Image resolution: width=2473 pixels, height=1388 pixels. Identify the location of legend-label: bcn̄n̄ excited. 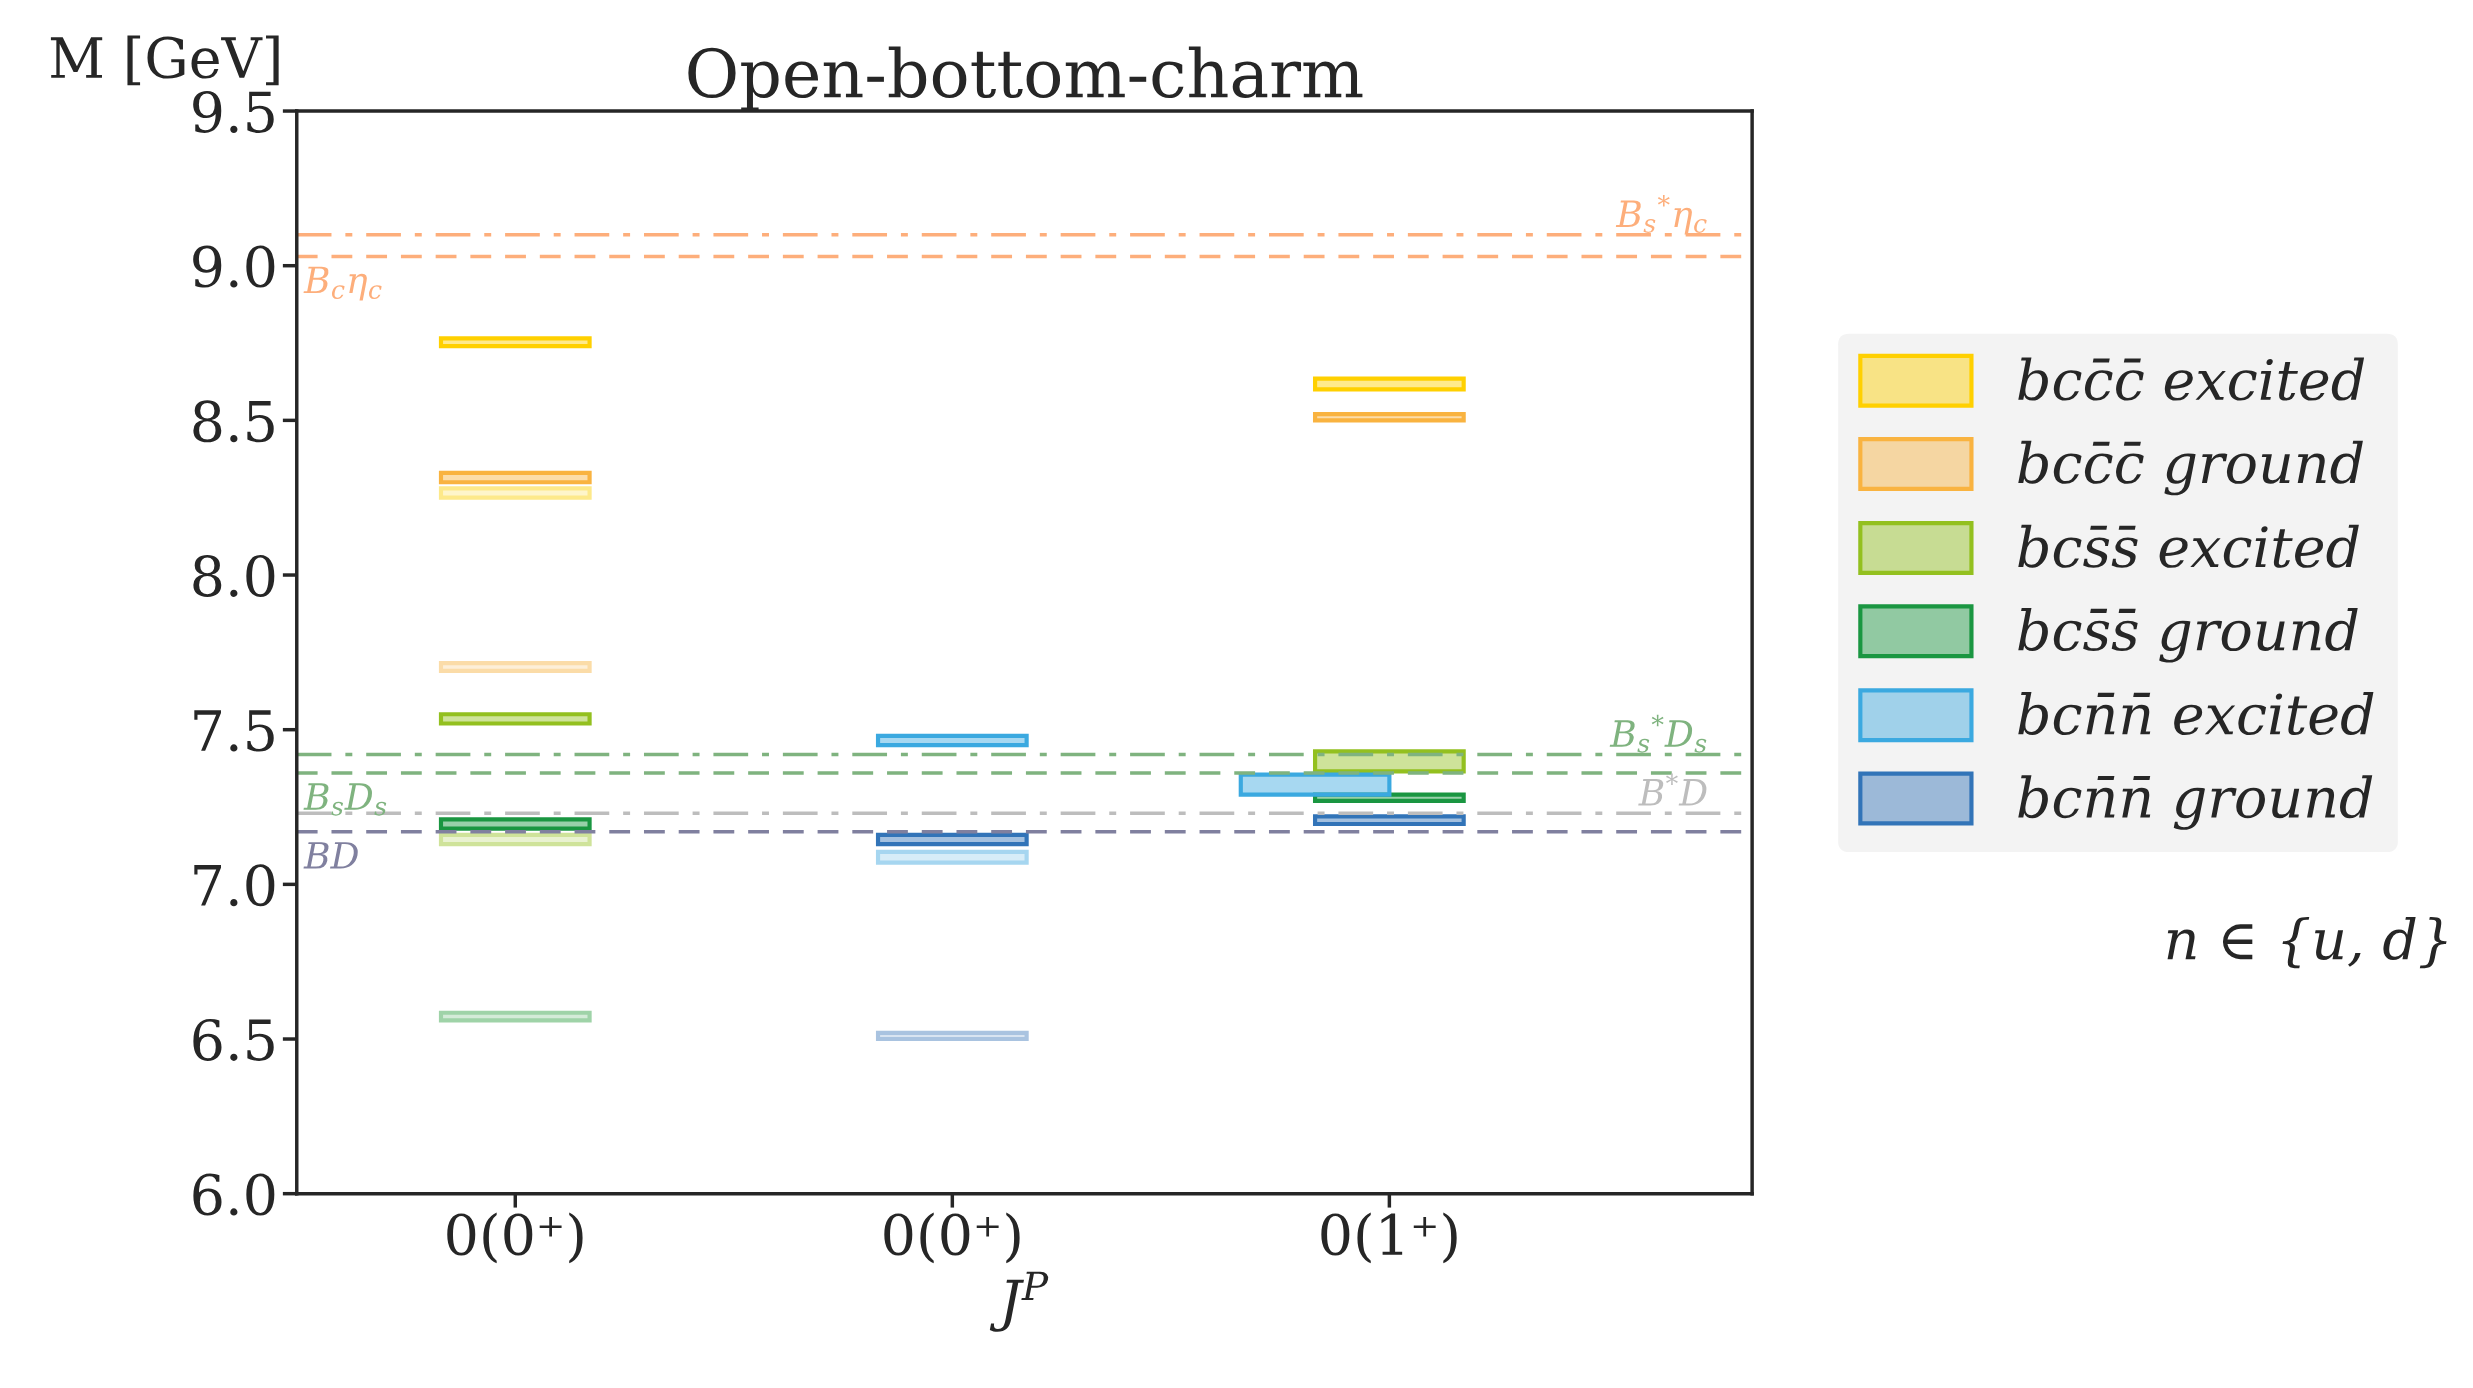
(2196, 714).